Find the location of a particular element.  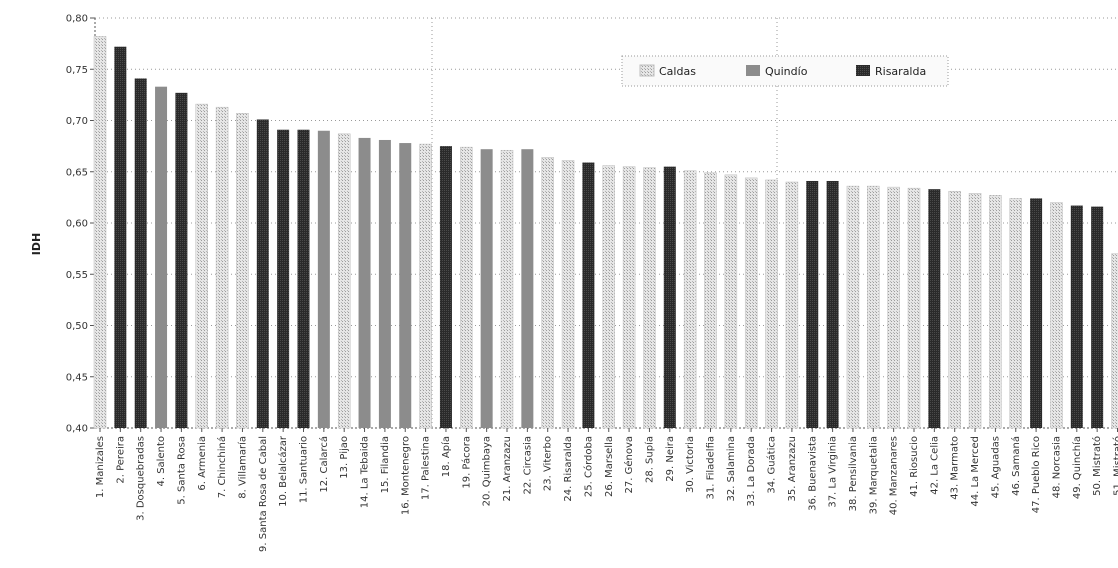

x-tick-label: 41. Riosucio is located at coordinates (914, 466).